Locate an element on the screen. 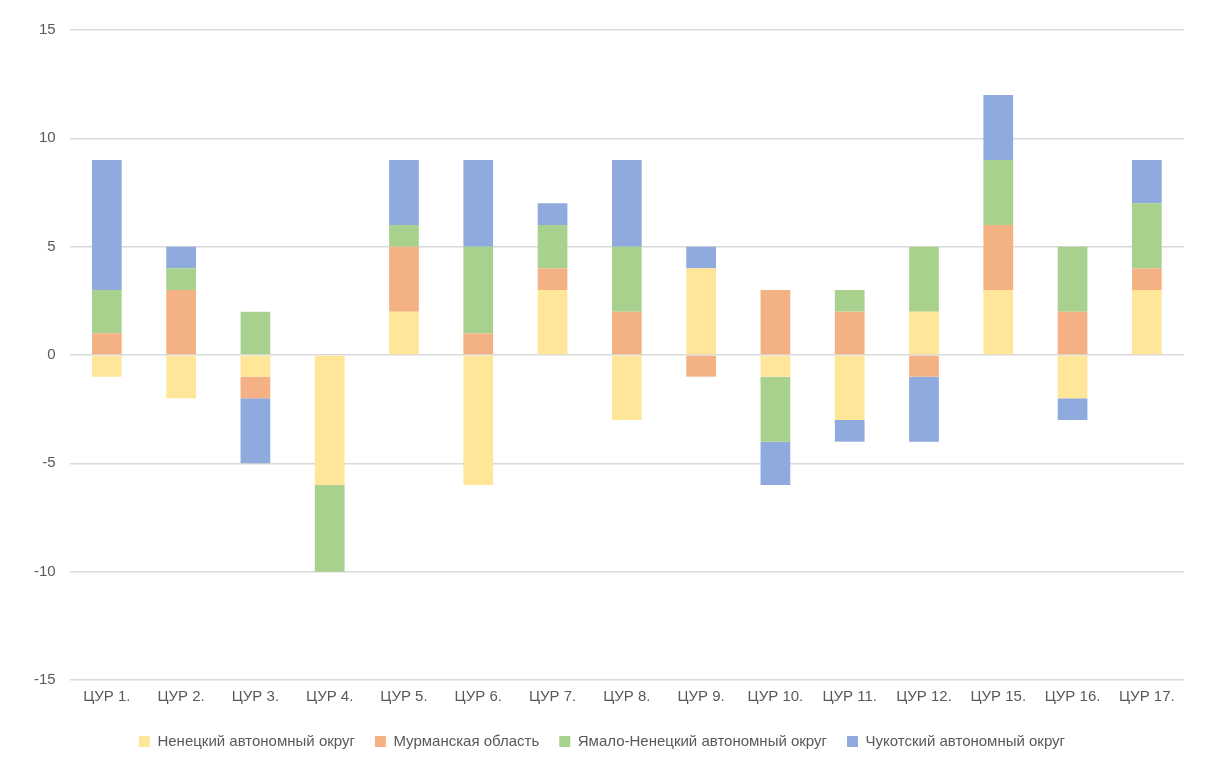 The image size is (1224, 769). x-tick-label: ЦУР 15. is located at coordinates (998, 696).